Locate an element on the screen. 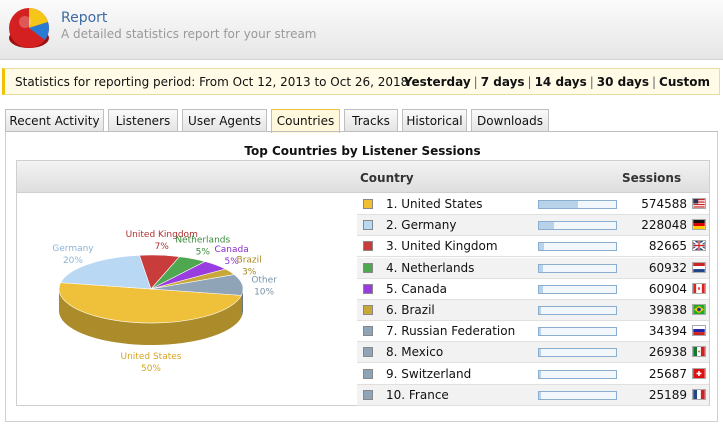 Image resolution: width=723 pixels, height=427 pixels. tab-user-agents: User Agents is located at coordinates (224, 120).